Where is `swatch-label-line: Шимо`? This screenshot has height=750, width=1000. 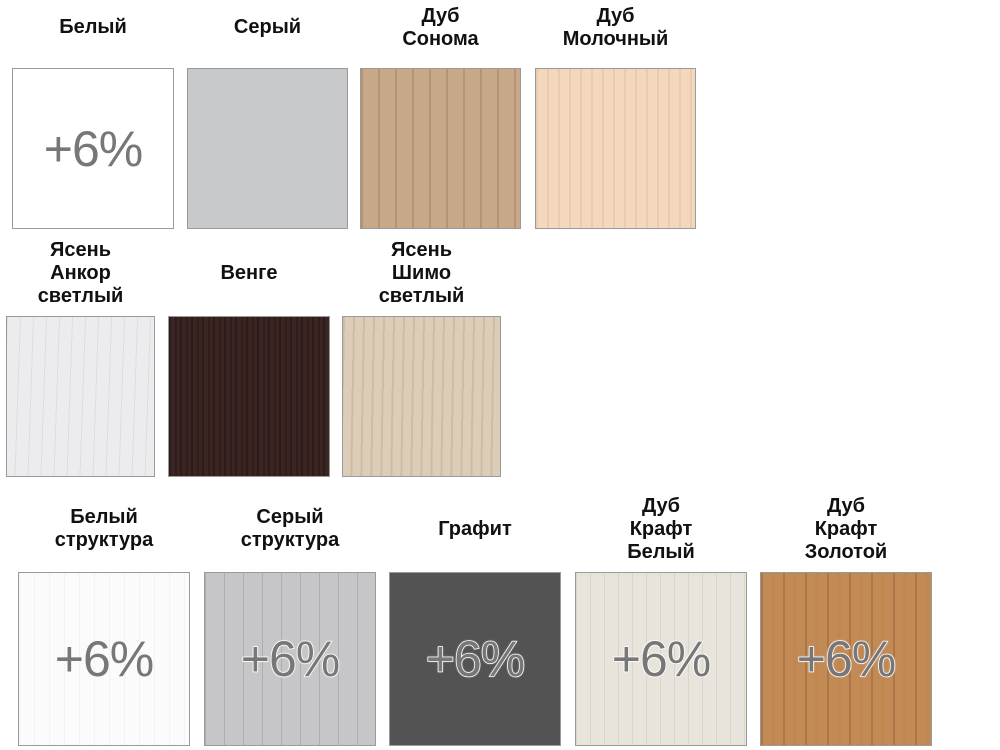 swatch-label-line: Шимо is located at coordinates (421, 272).